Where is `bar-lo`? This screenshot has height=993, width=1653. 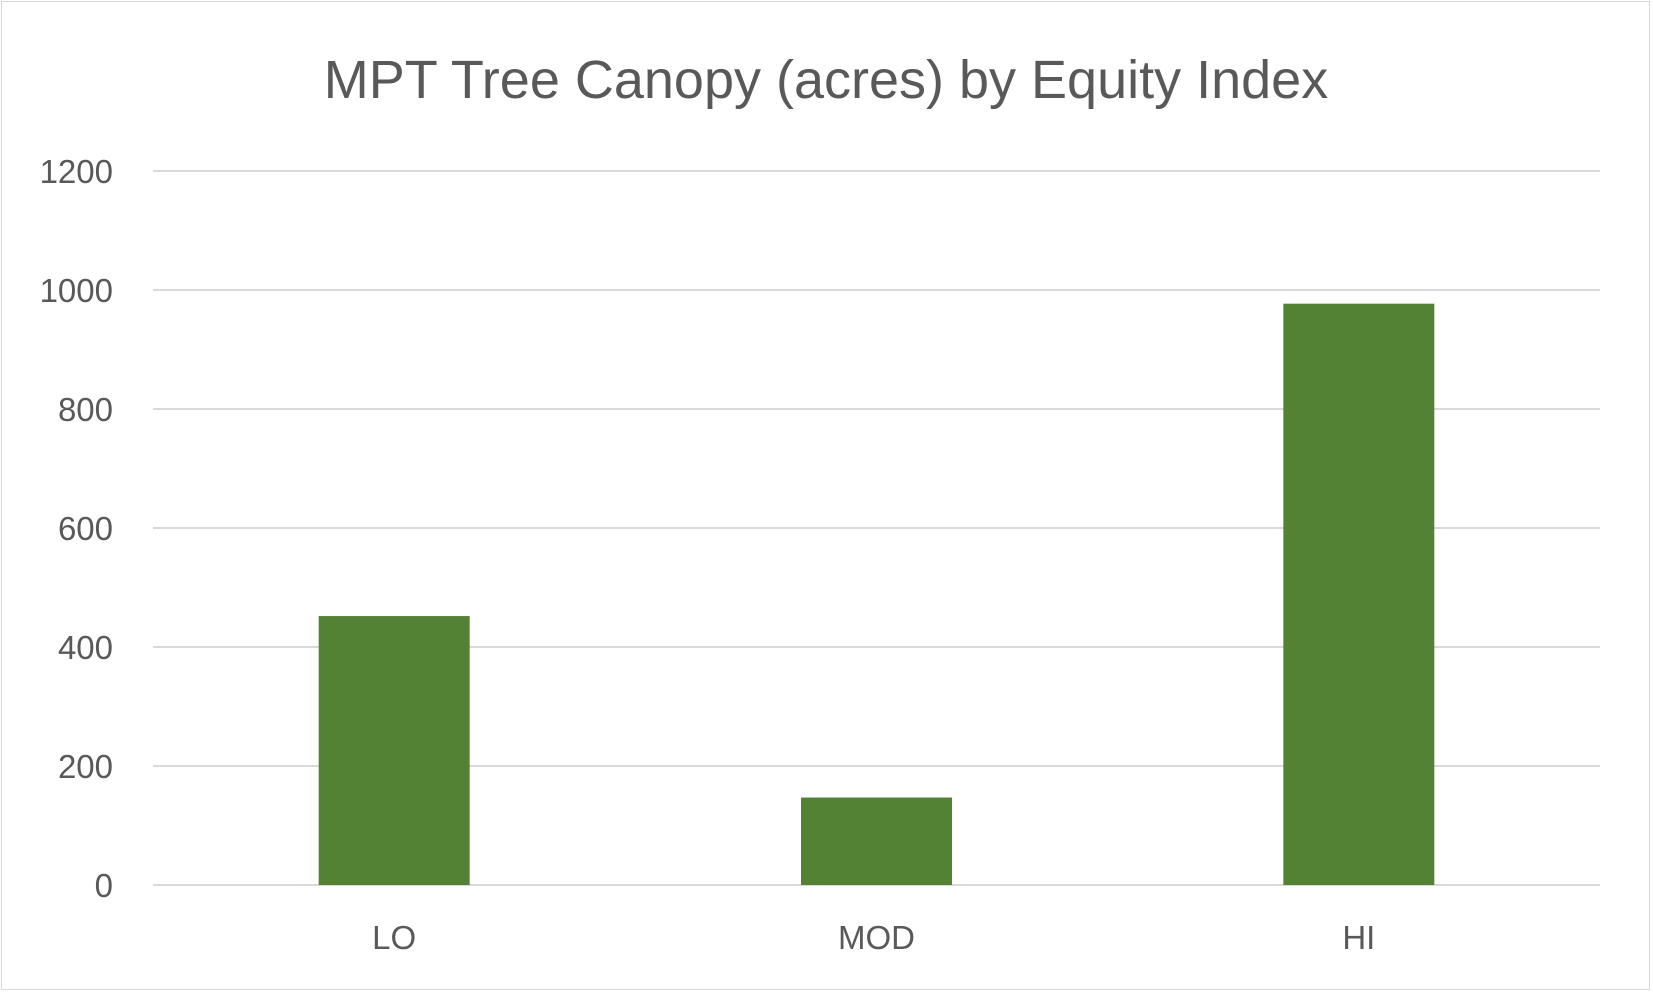
bar-lo is located at coordinates (394, 750).